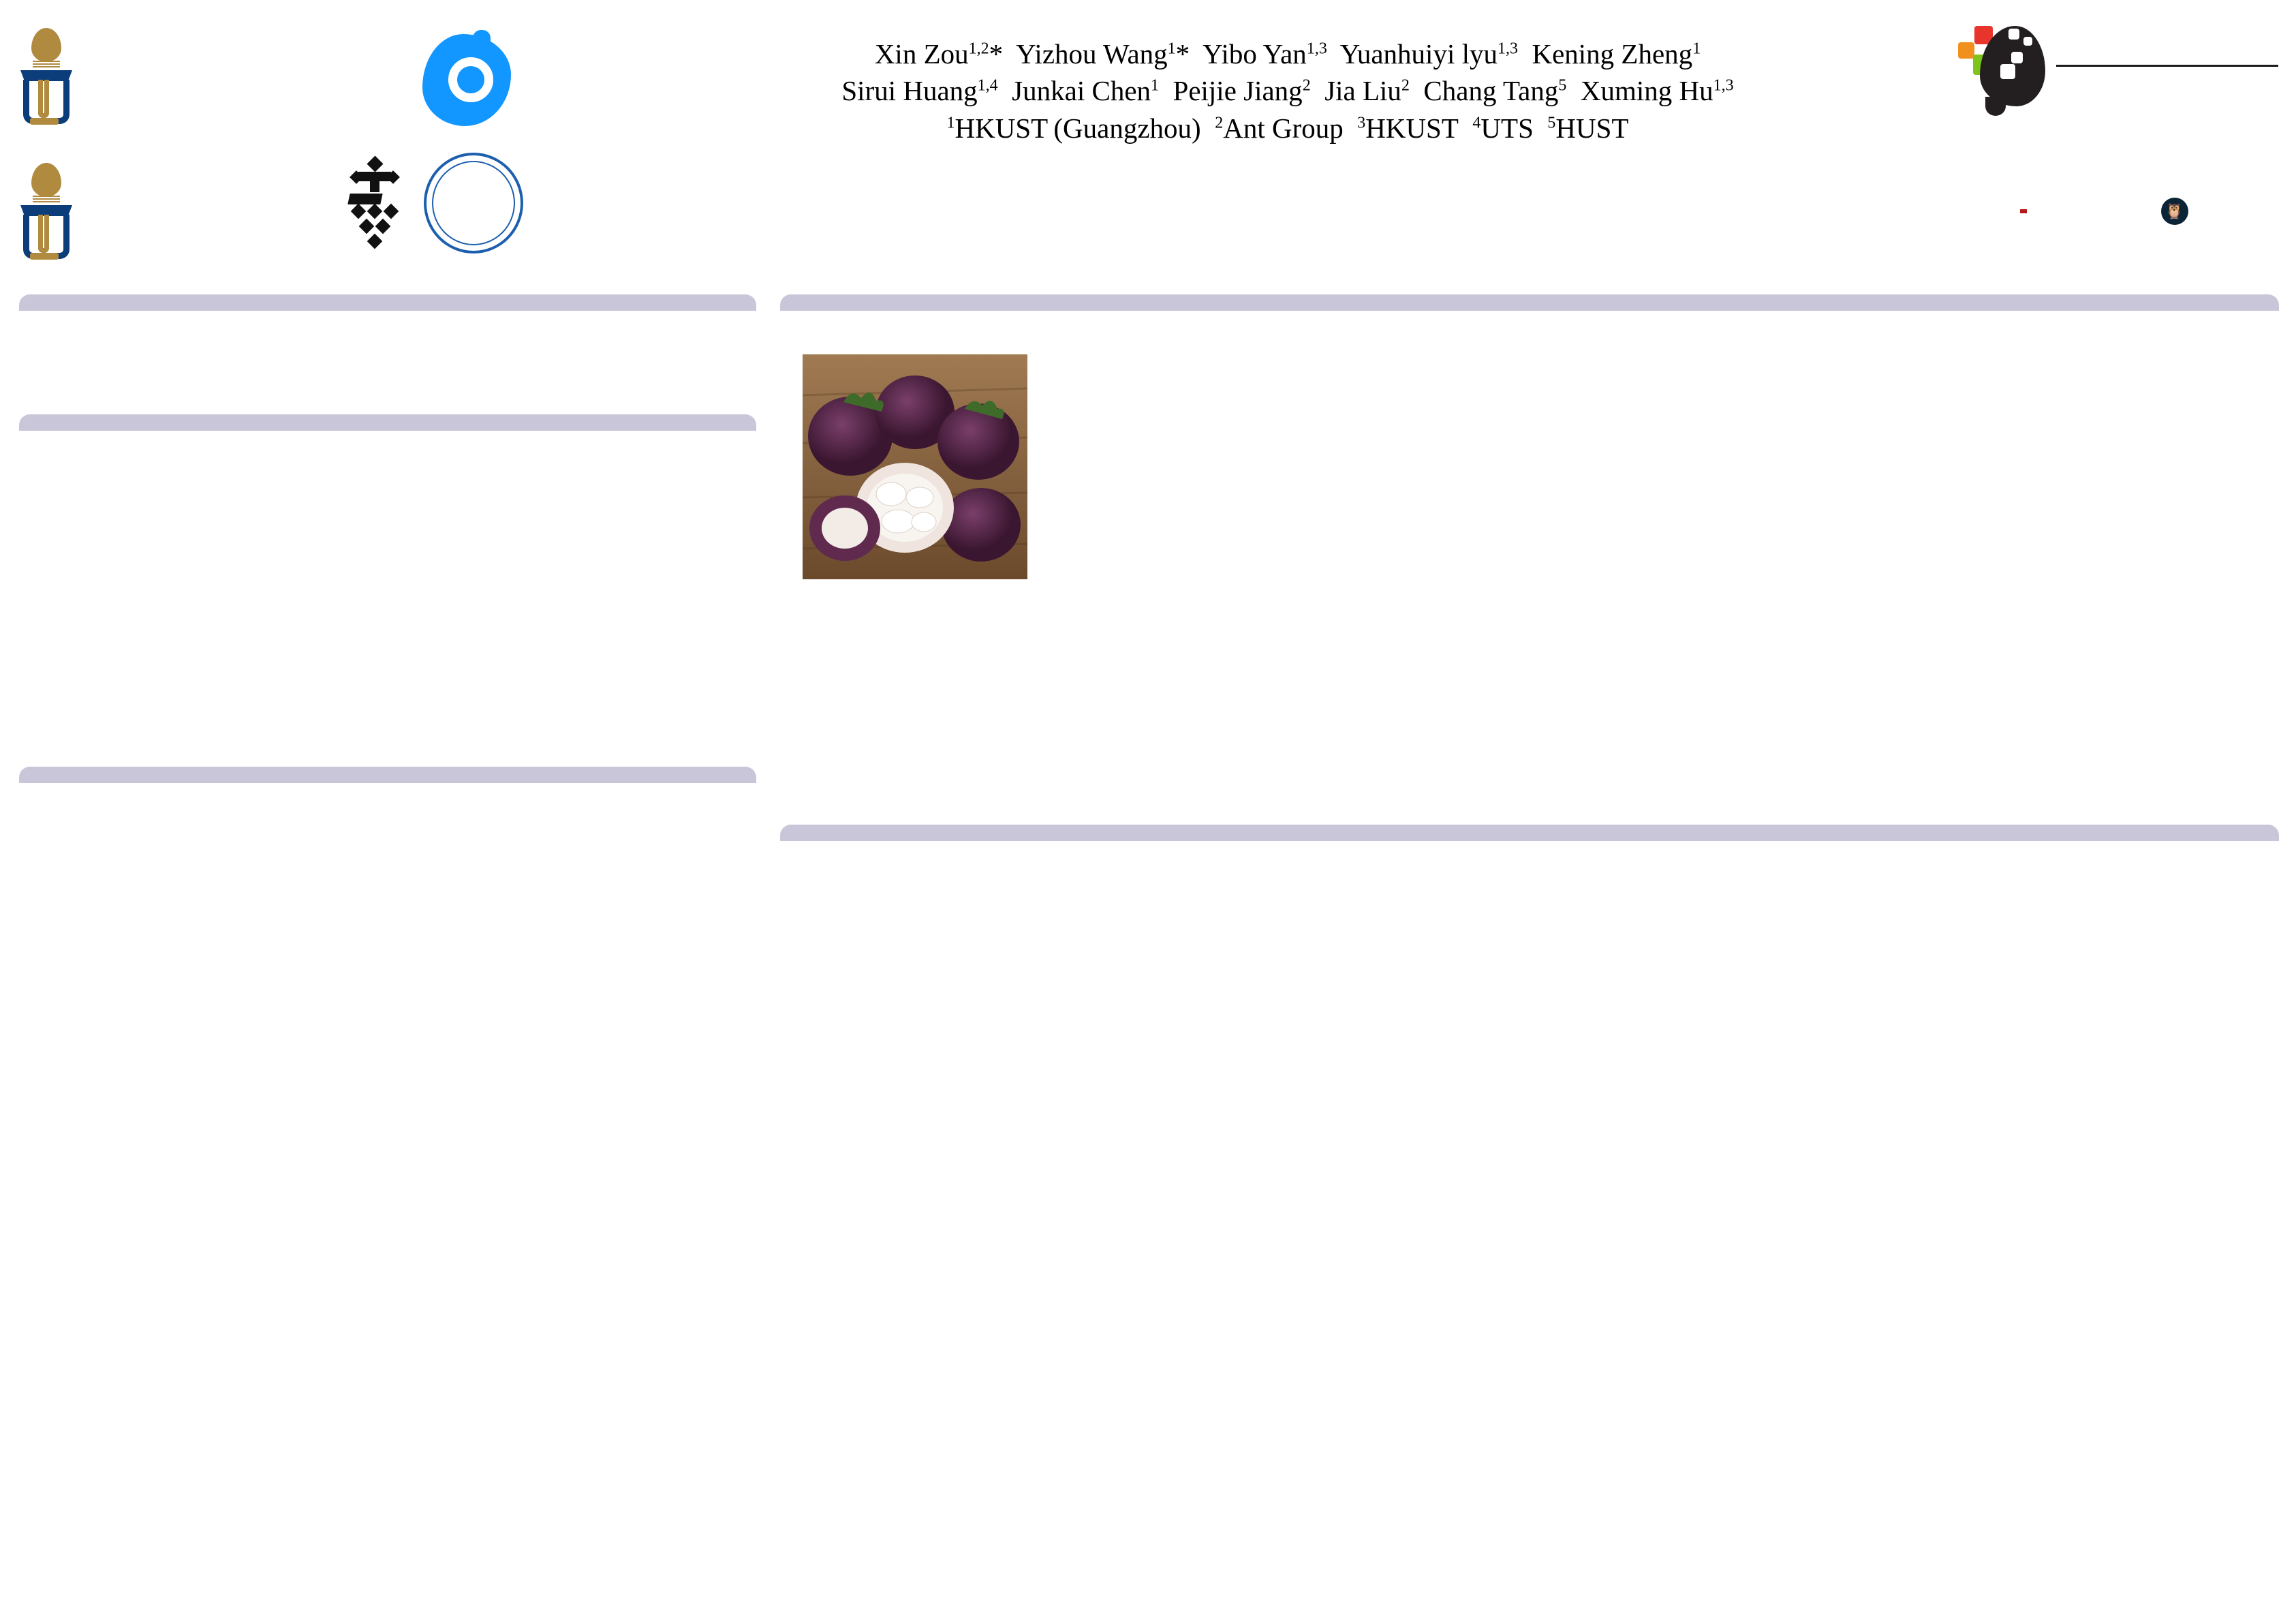 The image size is (2296, 1624). I want to click on qr-code-arxiv, so click(2024, 211).